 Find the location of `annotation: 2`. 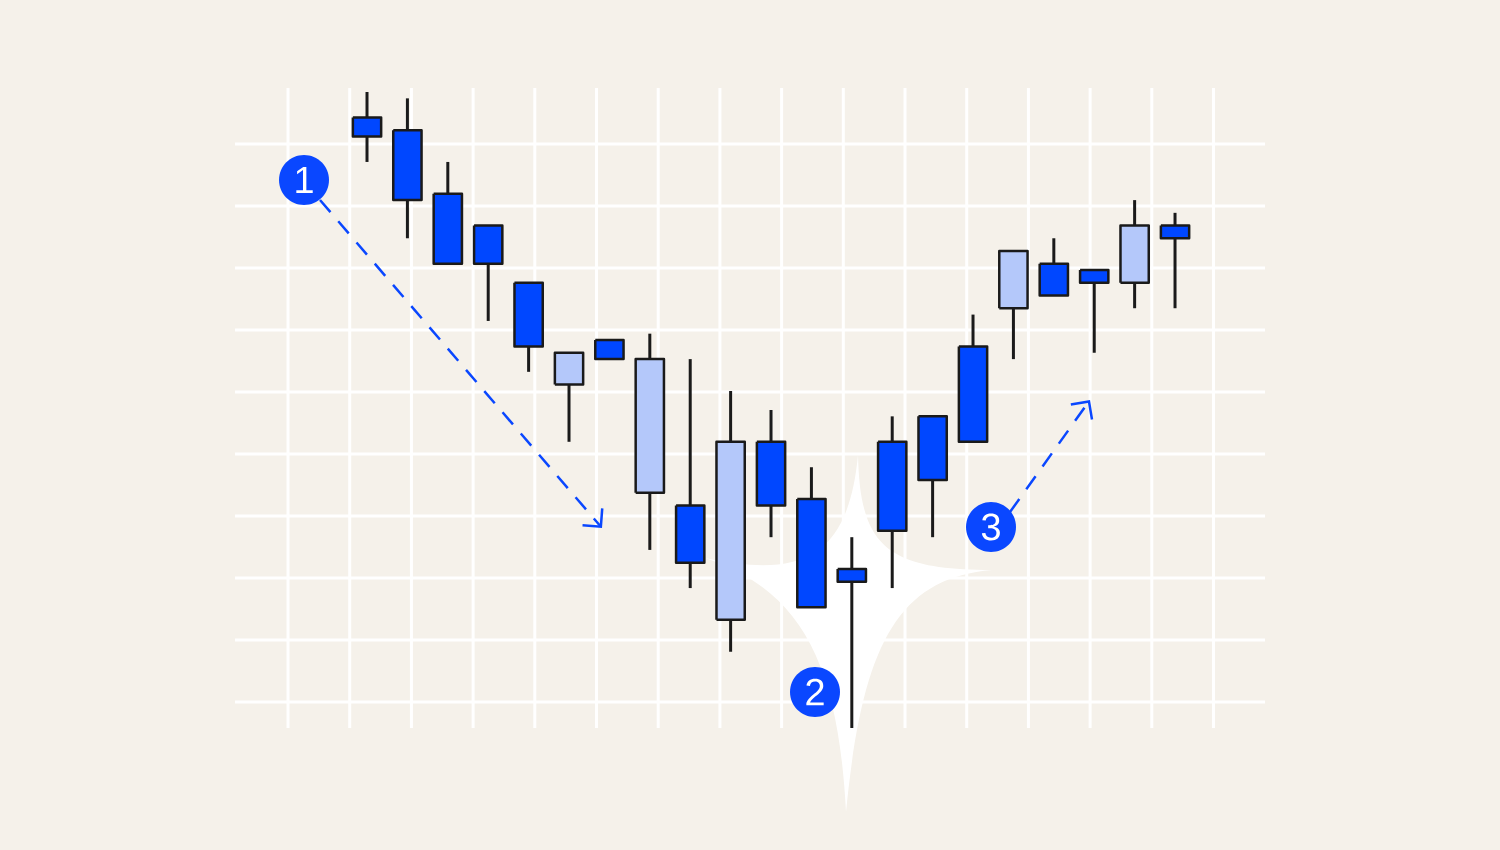

annotation: 2 is located at coordinates (815, 692).